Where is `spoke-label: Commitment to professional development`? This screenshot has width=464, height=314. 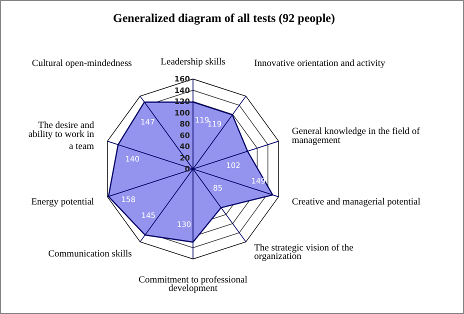 spoke-label: Commitment to professional development is located at coordinates (193, 284).